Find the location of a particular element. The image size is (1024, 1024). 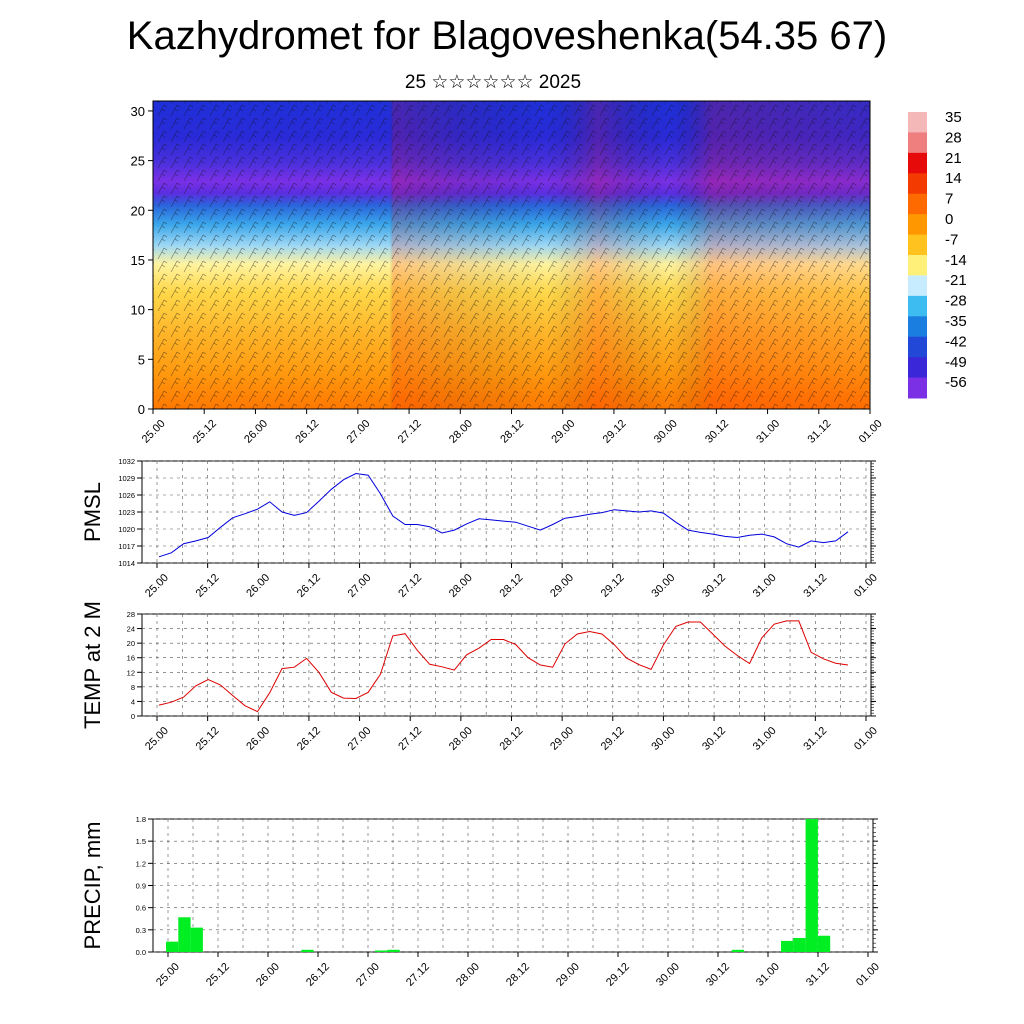

pmsl-xtick-label-11: 30.12 is located at coordinates (714, 586).